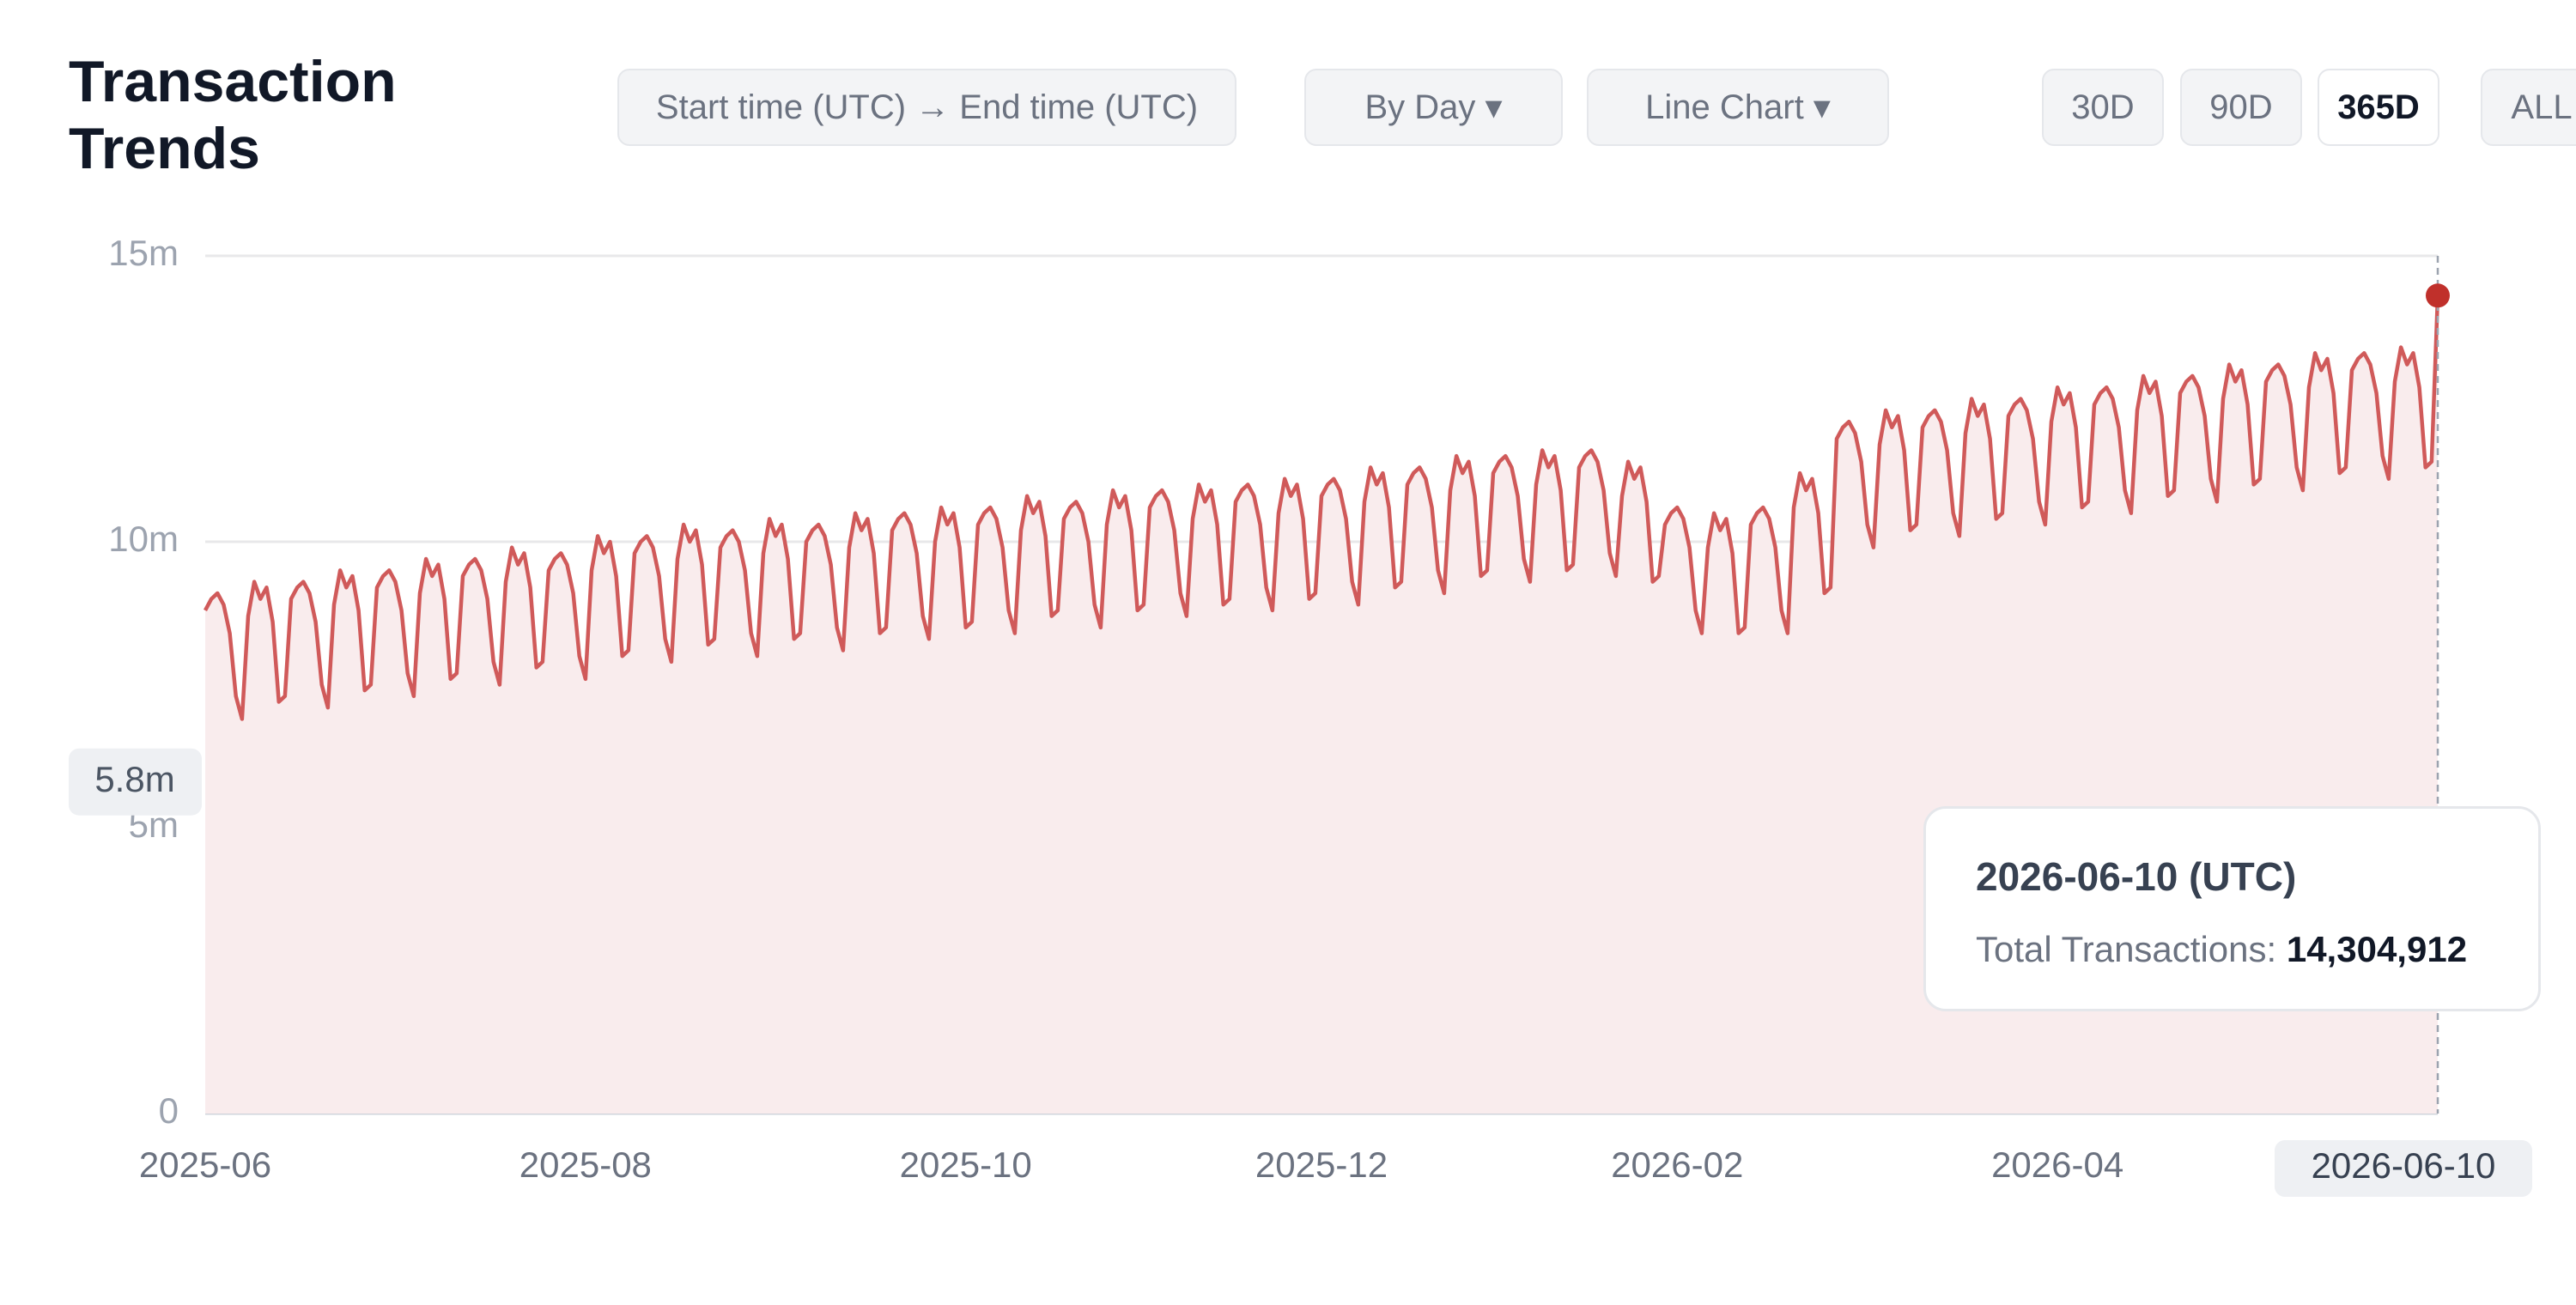 This screenshot has width=2576, height=1305. I want to click on x-pointer-box, so click(2404, 1168).